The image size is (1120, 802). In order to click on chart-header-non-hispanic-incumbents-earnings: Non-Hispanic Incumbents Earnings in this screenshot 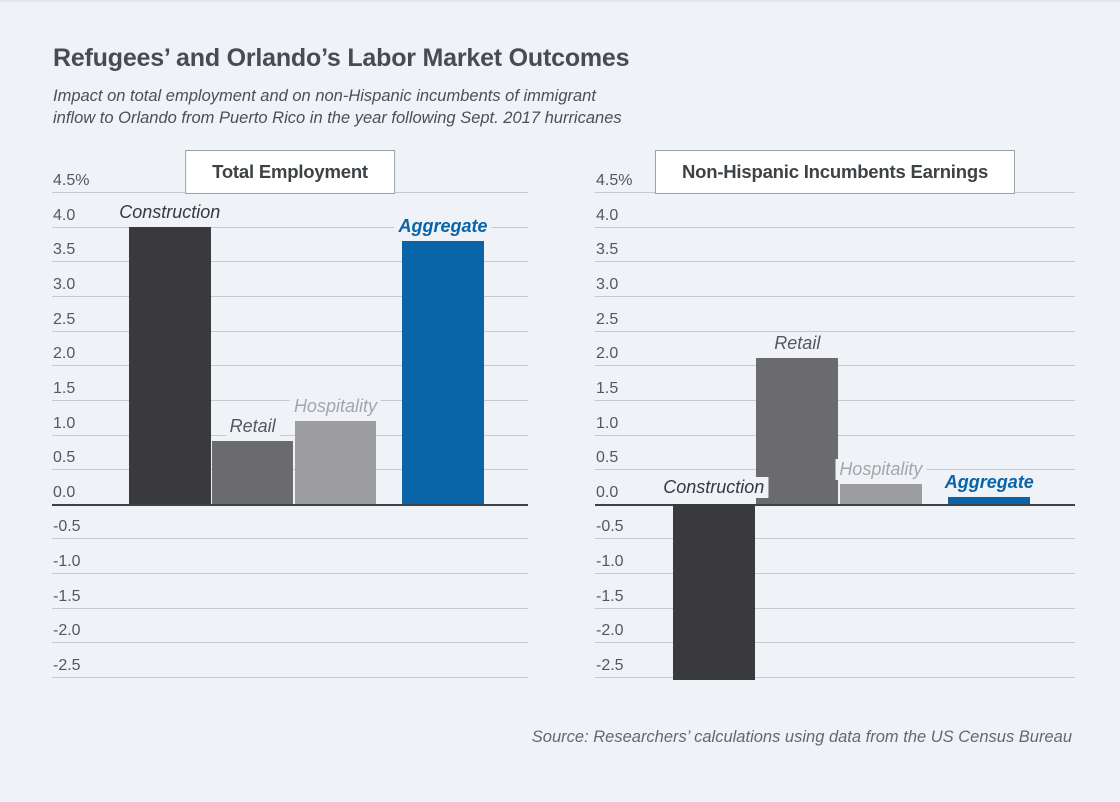, I will do `click(835, 172)`.